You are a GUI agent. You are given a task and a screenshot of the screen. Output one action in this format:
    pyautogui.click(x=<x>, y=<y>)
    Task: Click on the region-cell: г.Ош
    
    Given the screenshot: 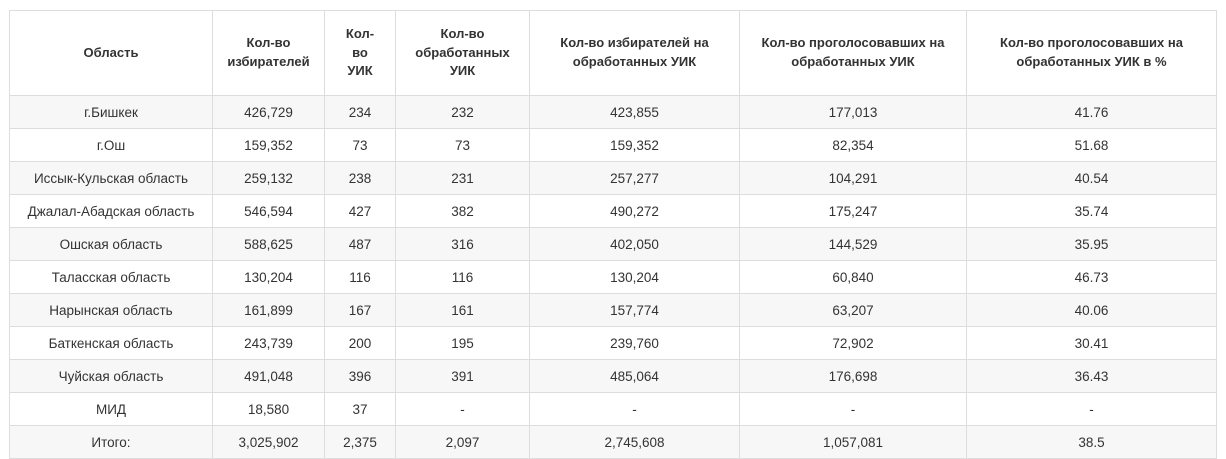 What is the action you would take?
    pyautogui.click(x=111, y=145)
    